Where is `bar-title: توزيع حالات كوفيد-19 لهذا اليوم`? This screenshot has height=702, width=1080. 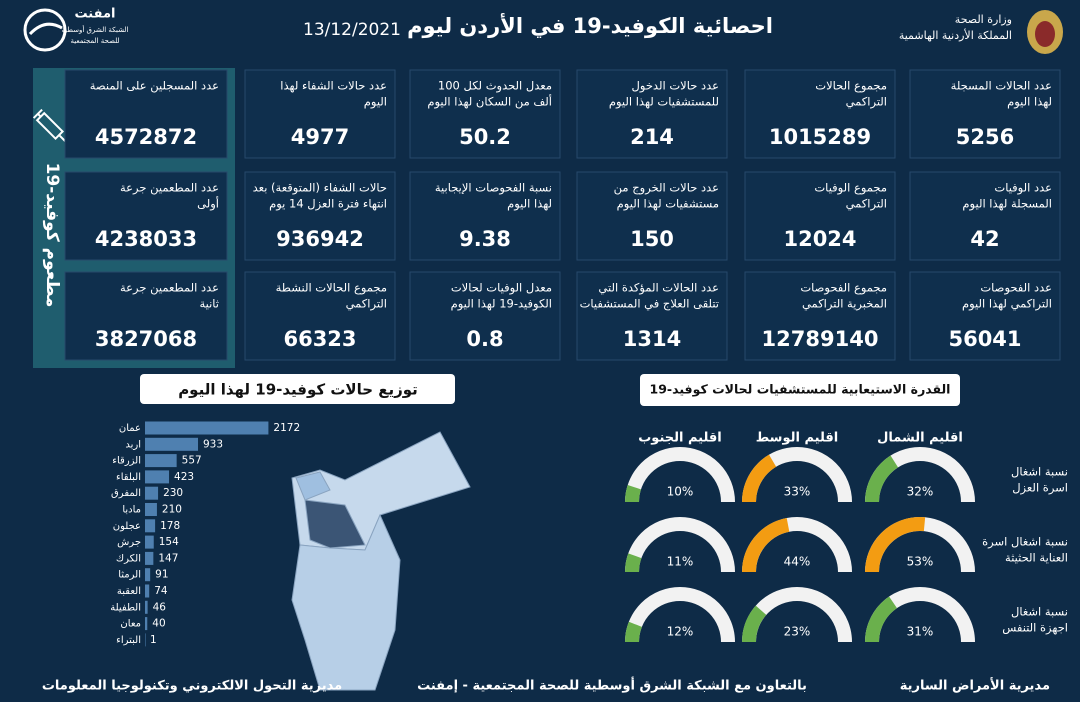
bar-title: توزيع حالات كوفيد-19 لهذا اليوم is located at coordinates (298, 390).